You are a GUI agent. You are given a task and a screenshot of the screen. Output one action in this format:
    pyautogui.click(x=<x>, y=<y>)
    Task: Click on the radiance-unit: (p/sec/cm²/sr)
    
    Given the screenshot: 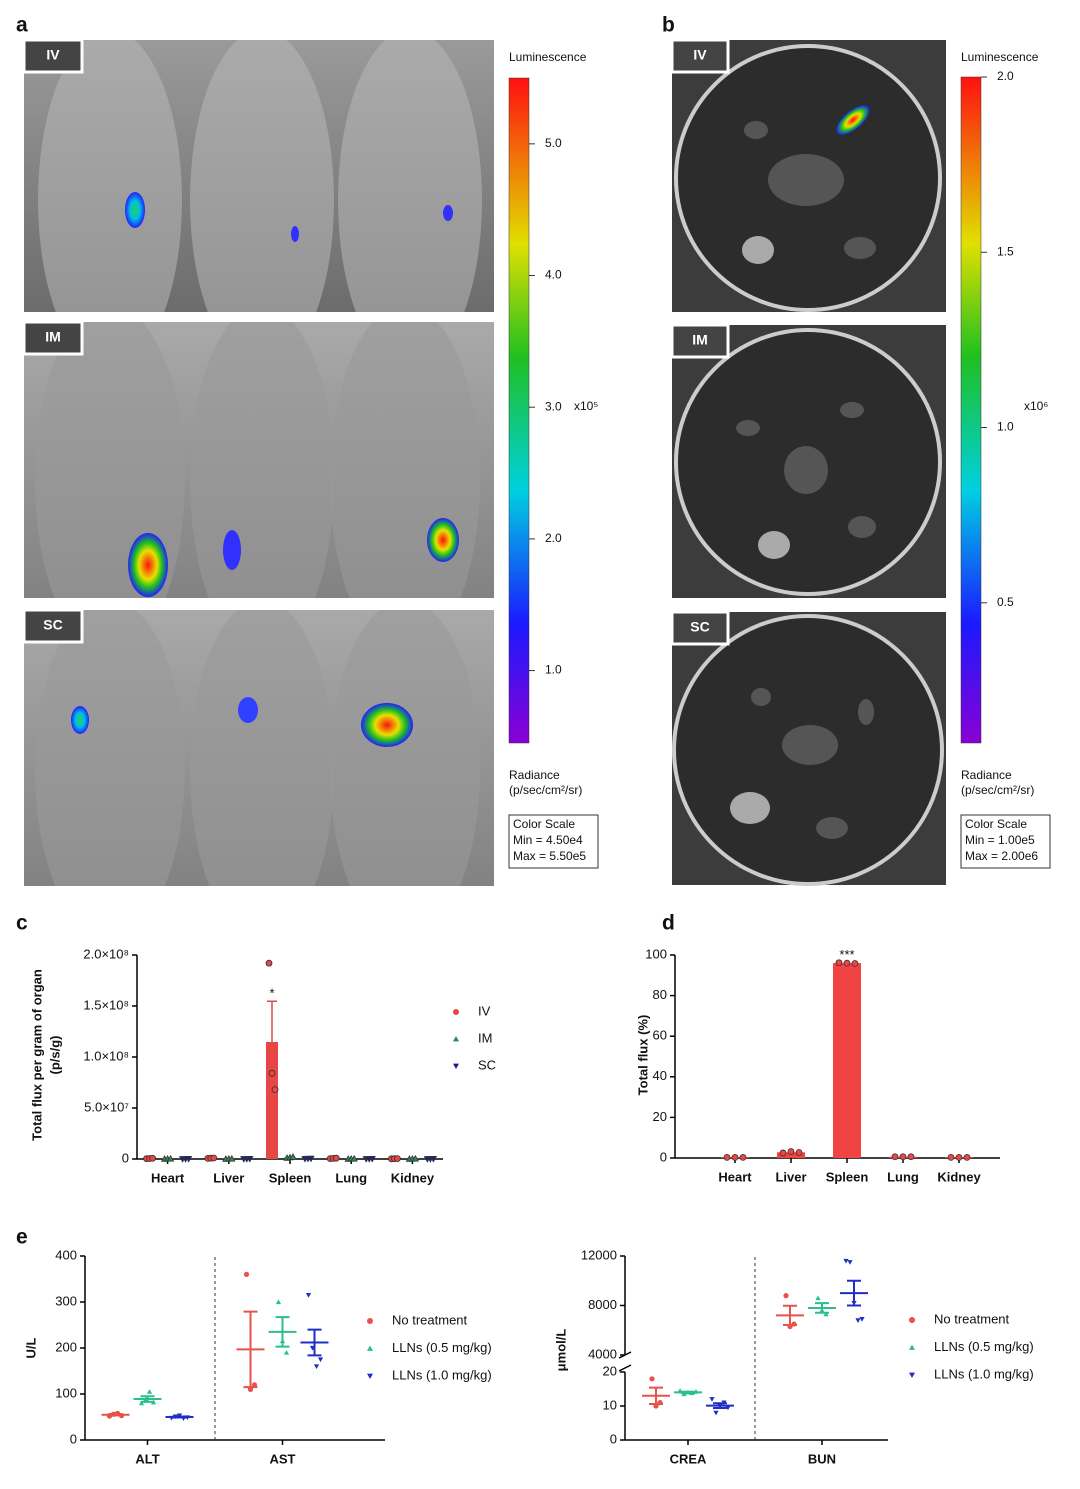 What is the action you would take?
    pyautogui.click(x=545, y=790)
    